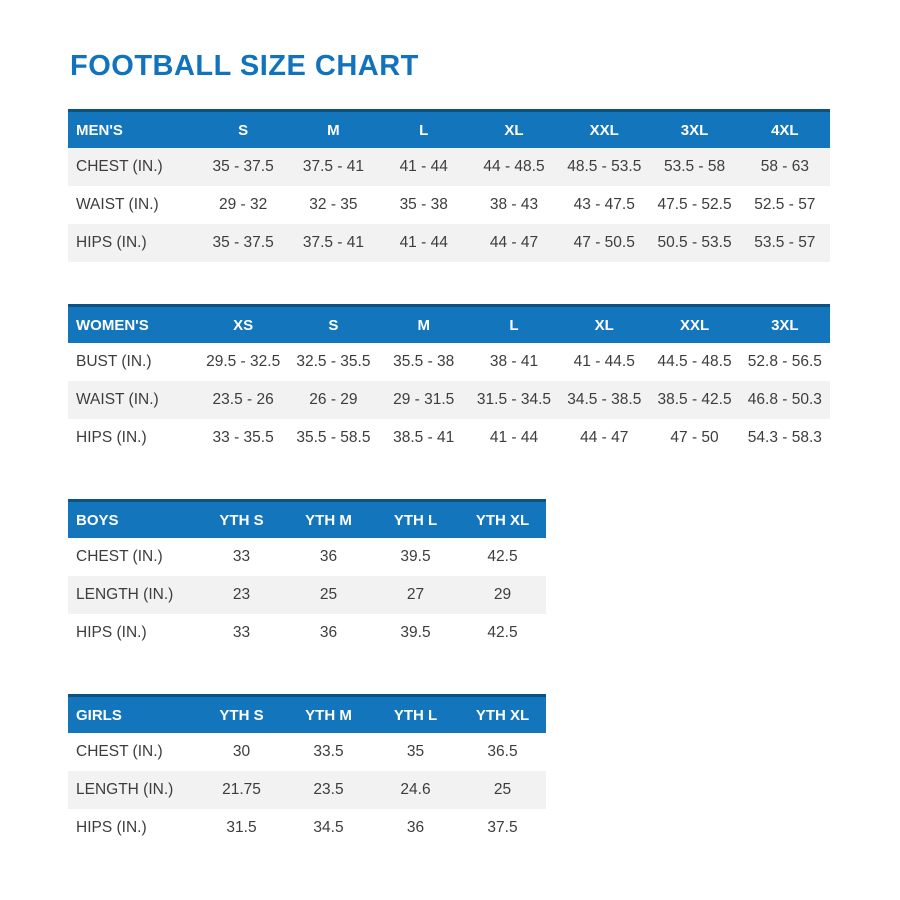 This screenshot has height=900, width=900. Describe the element at coordinates (241, 595) in the screenshot. I see `measurement-value-cell: 23` at that location.